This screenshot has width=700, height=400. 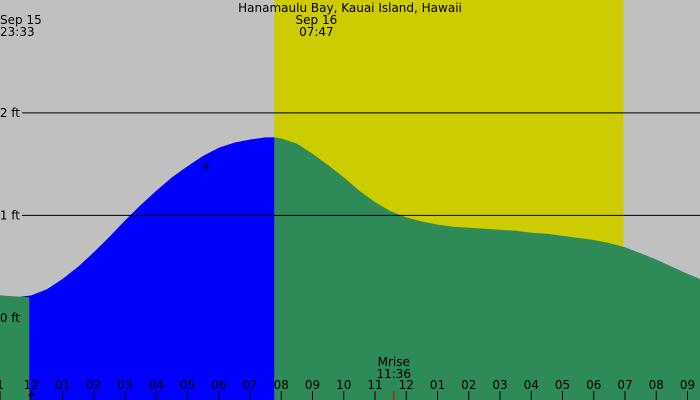 I want to click on x-tick-label: 10, so click(x=343, y=385).